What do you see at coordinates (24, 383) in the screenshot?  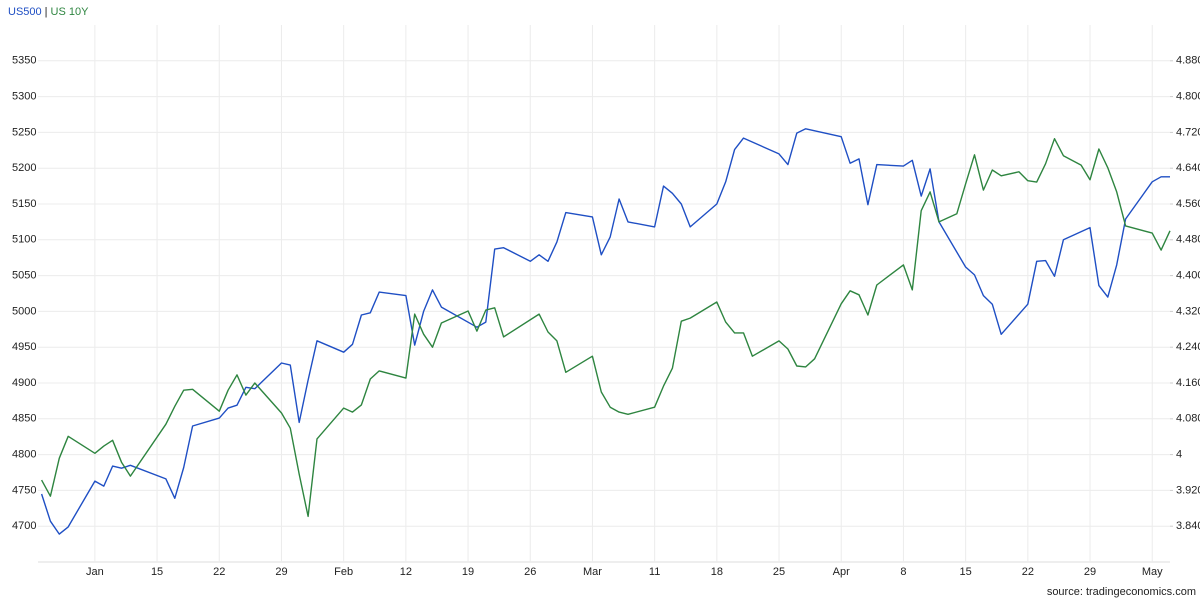 I see `y-tick-label: 4900` at bounding box center [24, 383].